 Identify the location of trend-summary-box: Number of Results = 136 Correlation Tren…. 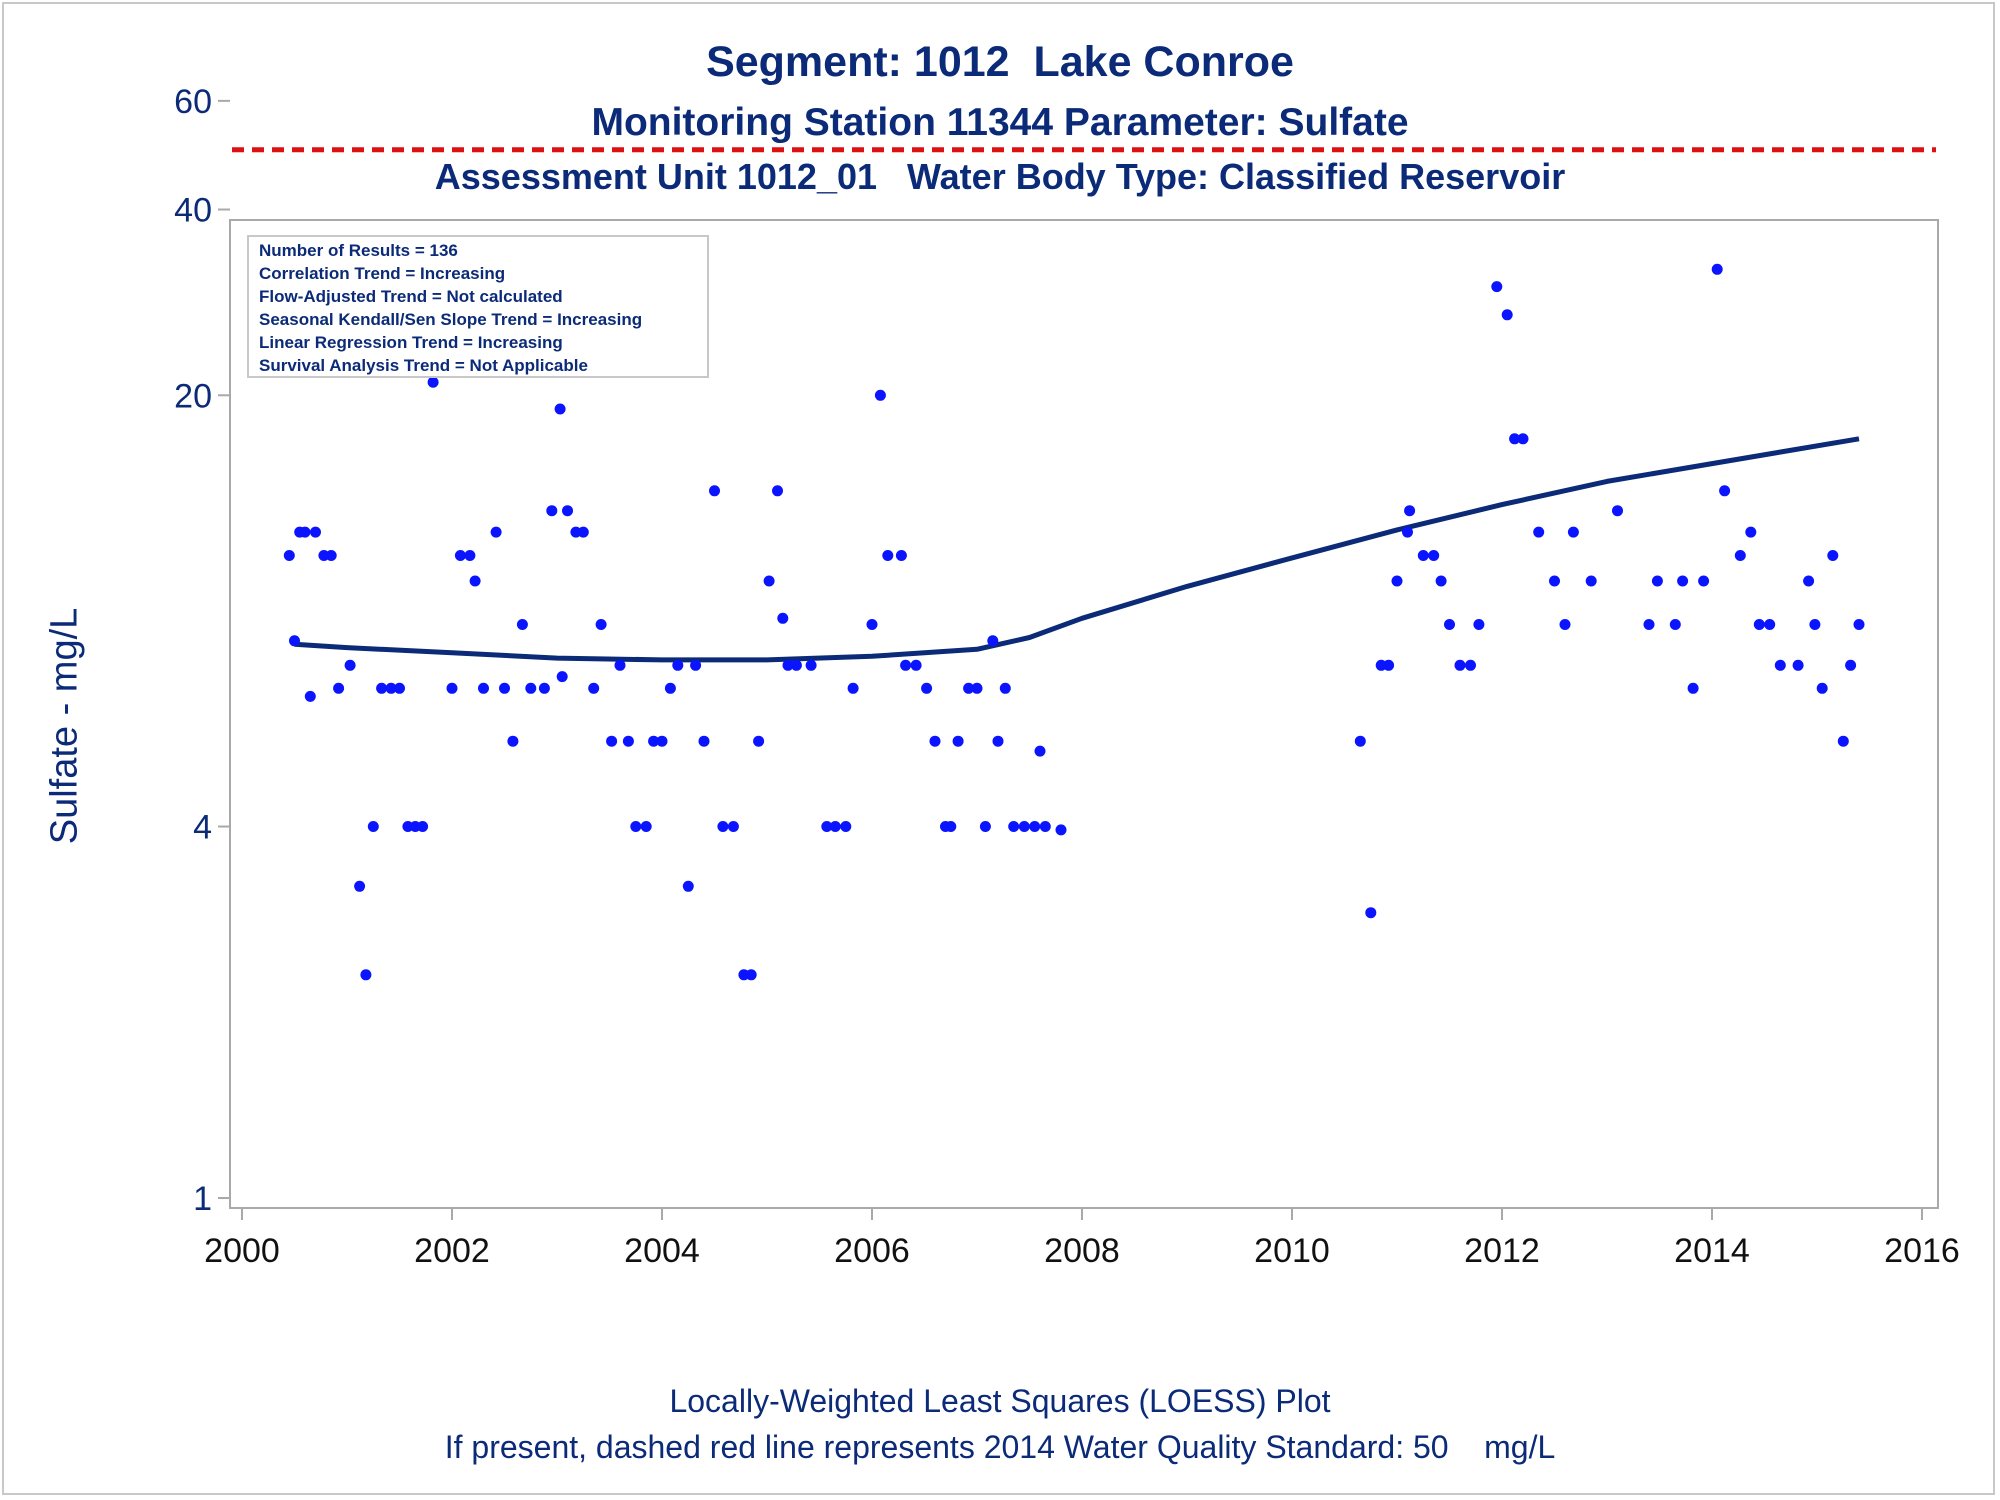
(478, 306).